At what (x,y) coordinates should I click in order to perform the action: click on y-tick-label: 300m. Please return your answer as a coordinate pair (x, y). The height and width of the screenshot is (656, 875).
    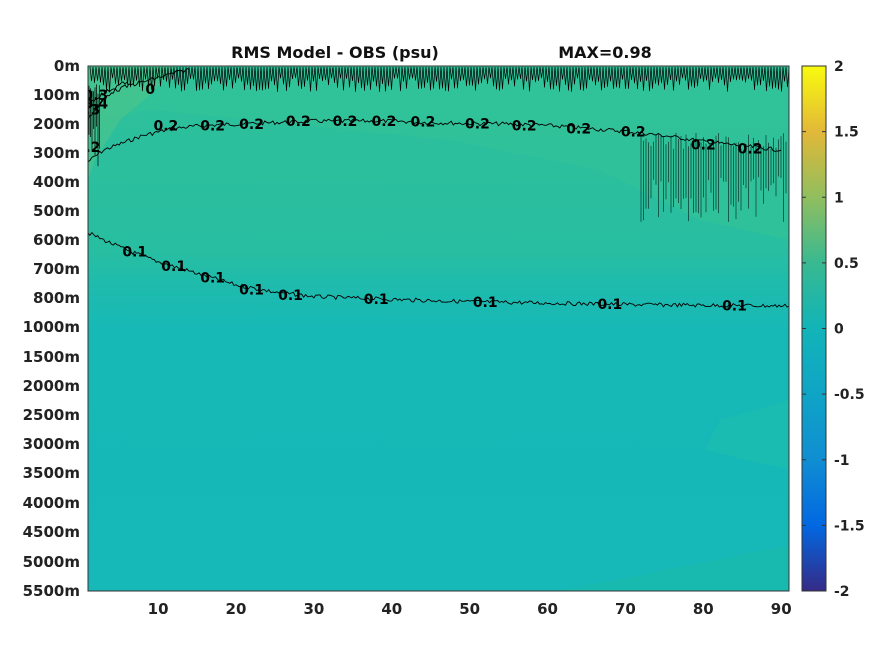
    Looking at the image, I should click on (56, 153).